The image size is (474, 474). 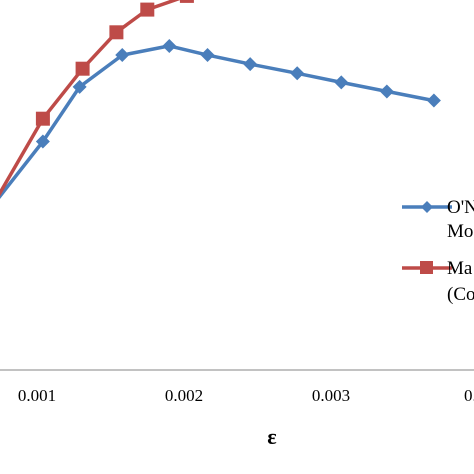 I want to click on legend-label-series-1-line-2: Mo, so click(x=460, y=231).